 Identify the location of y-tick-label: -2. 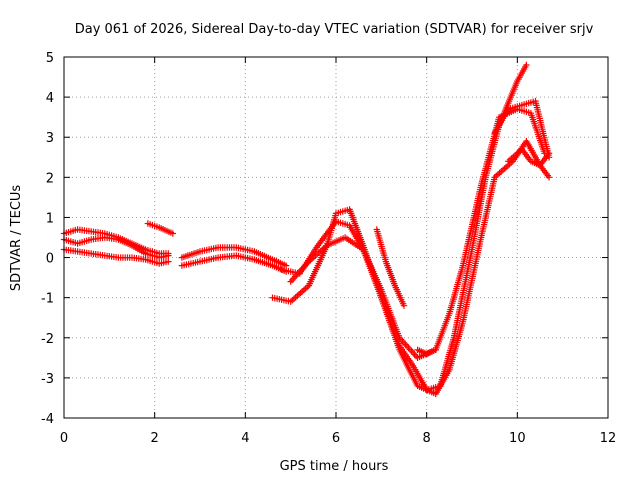
(47, 339).